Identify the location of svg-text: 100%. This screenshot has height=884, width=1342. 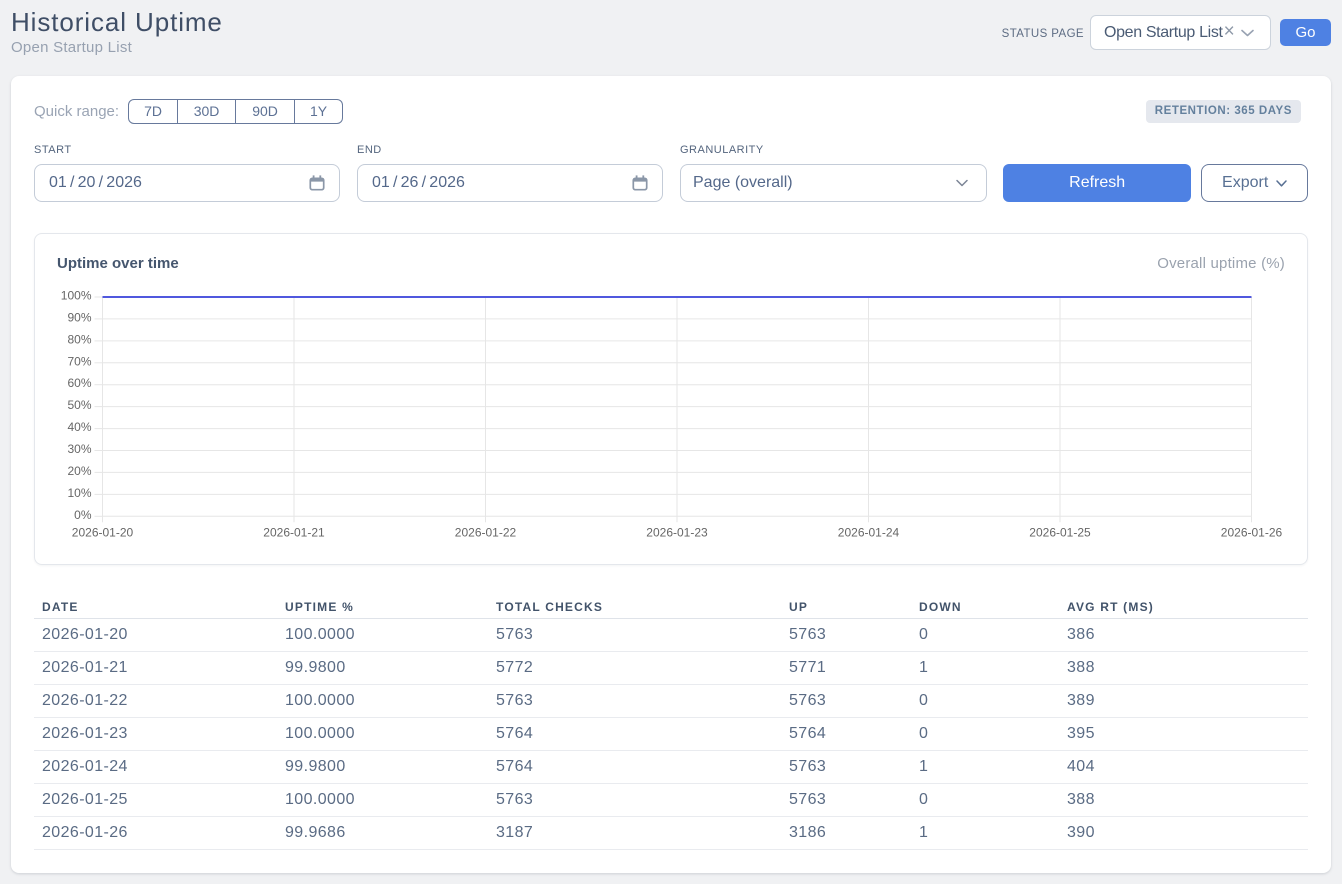
(76, 296).